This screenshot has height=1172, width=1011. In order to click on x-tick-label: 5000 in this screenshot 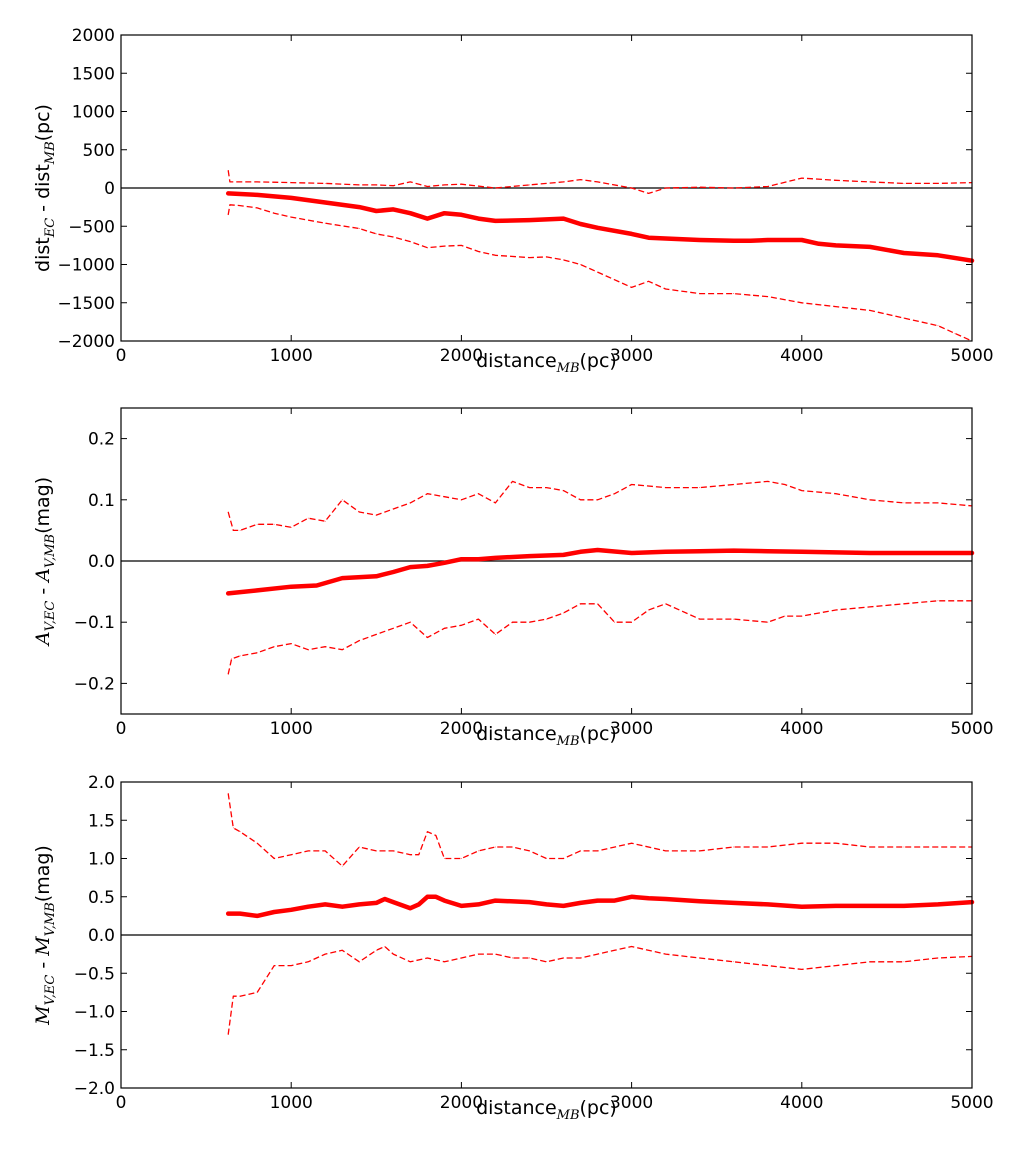, I will do `click(971, 356)`.